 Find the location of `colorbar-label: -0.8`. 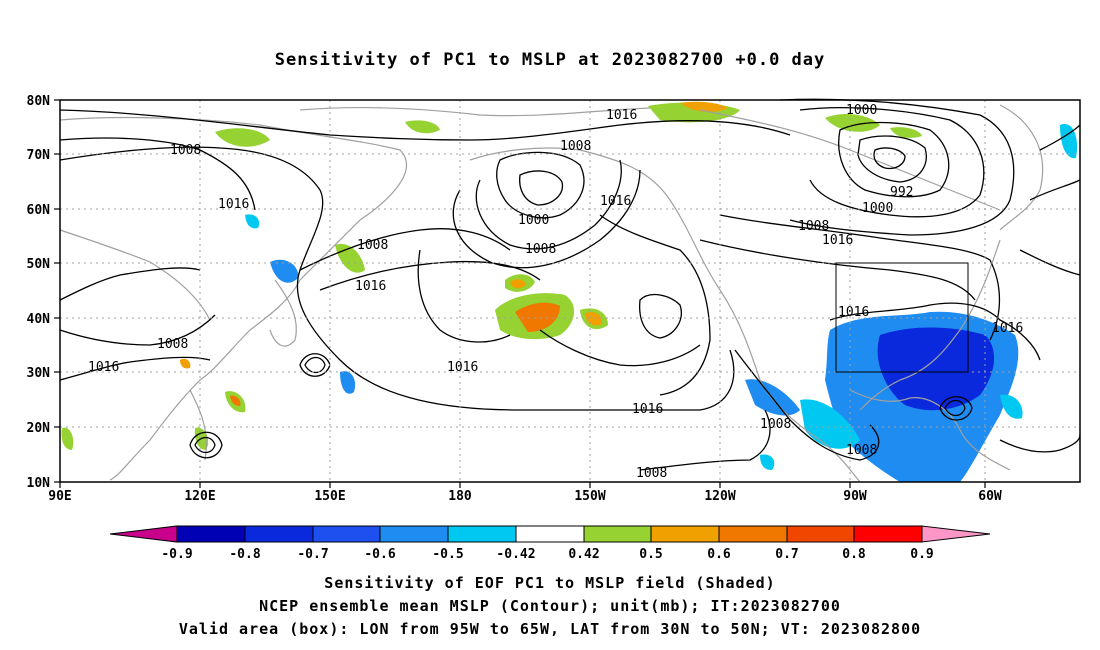

colorbar-label: -0.8 is located at coordinates (244, 554).